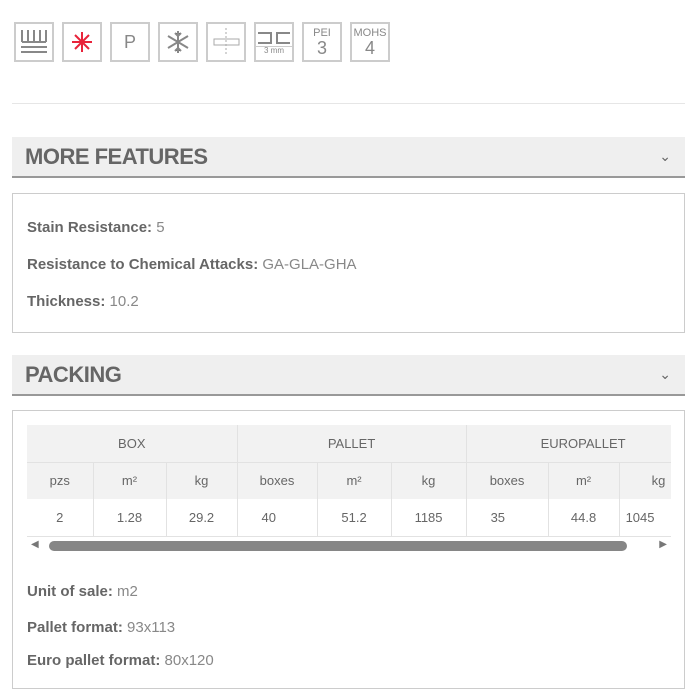  I want to click on packing-header: PACKING ⌄, so click(348, 375).